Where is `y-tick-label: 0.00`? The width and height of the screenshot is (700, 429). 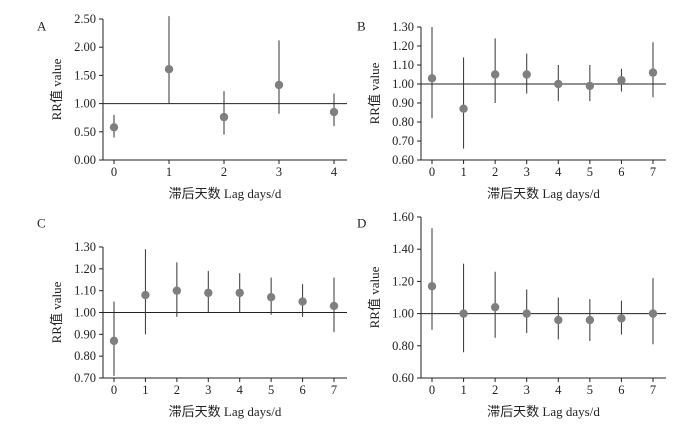
y-tick-label: 0.00 is located at coordinates (85, 160).